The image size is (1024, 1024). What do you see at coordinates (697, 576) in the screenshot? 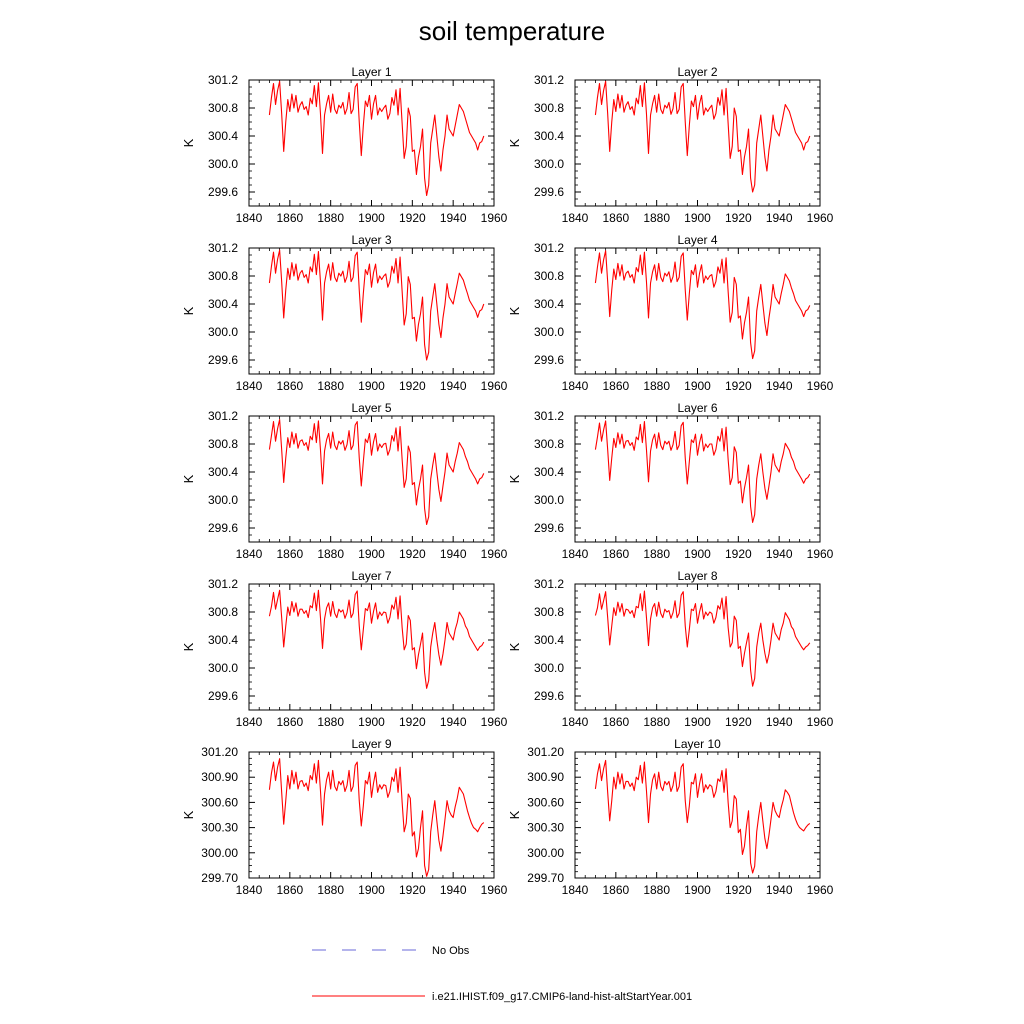
I see `panel-title: Layer 8` at bounding box center [697, 576].